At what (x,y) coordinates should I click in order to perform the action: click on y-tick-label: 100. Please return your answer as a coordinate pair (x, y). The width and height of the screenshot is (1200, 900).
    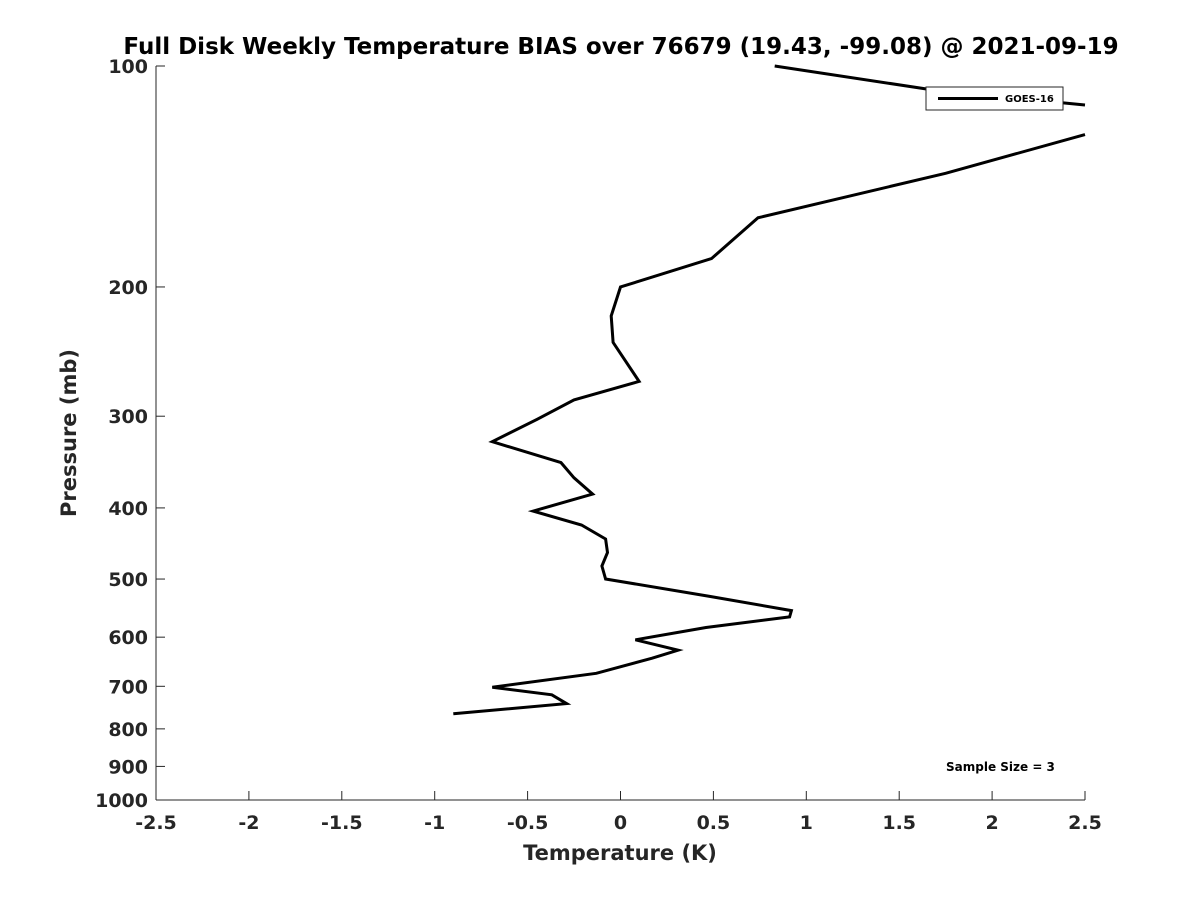
    Looking at the image, I should click on (128, 67).